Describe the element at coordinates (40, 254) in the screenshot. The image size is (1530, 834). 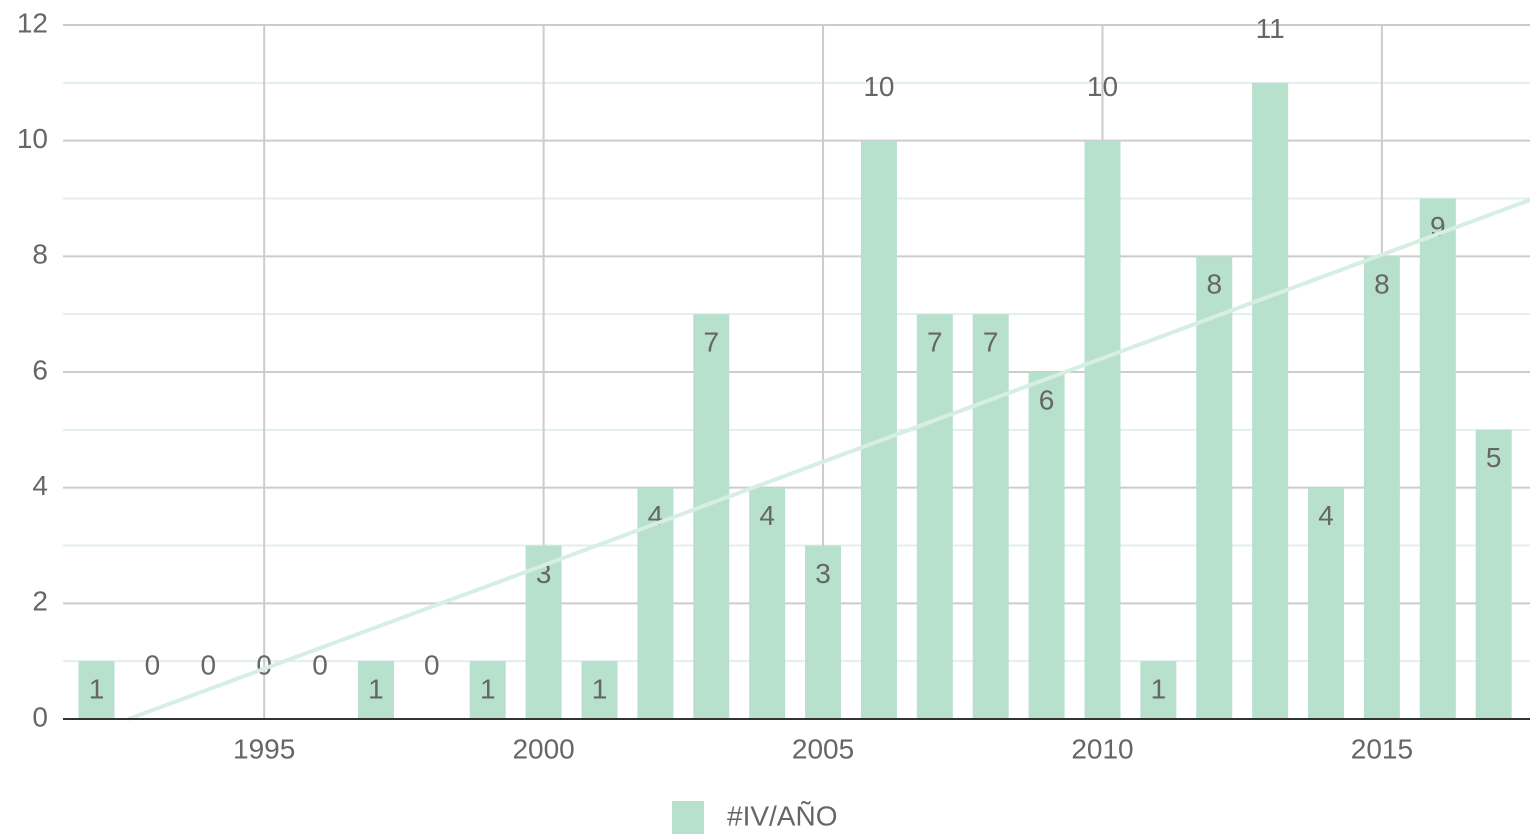
I see `y-tick-label: 8` at that location.